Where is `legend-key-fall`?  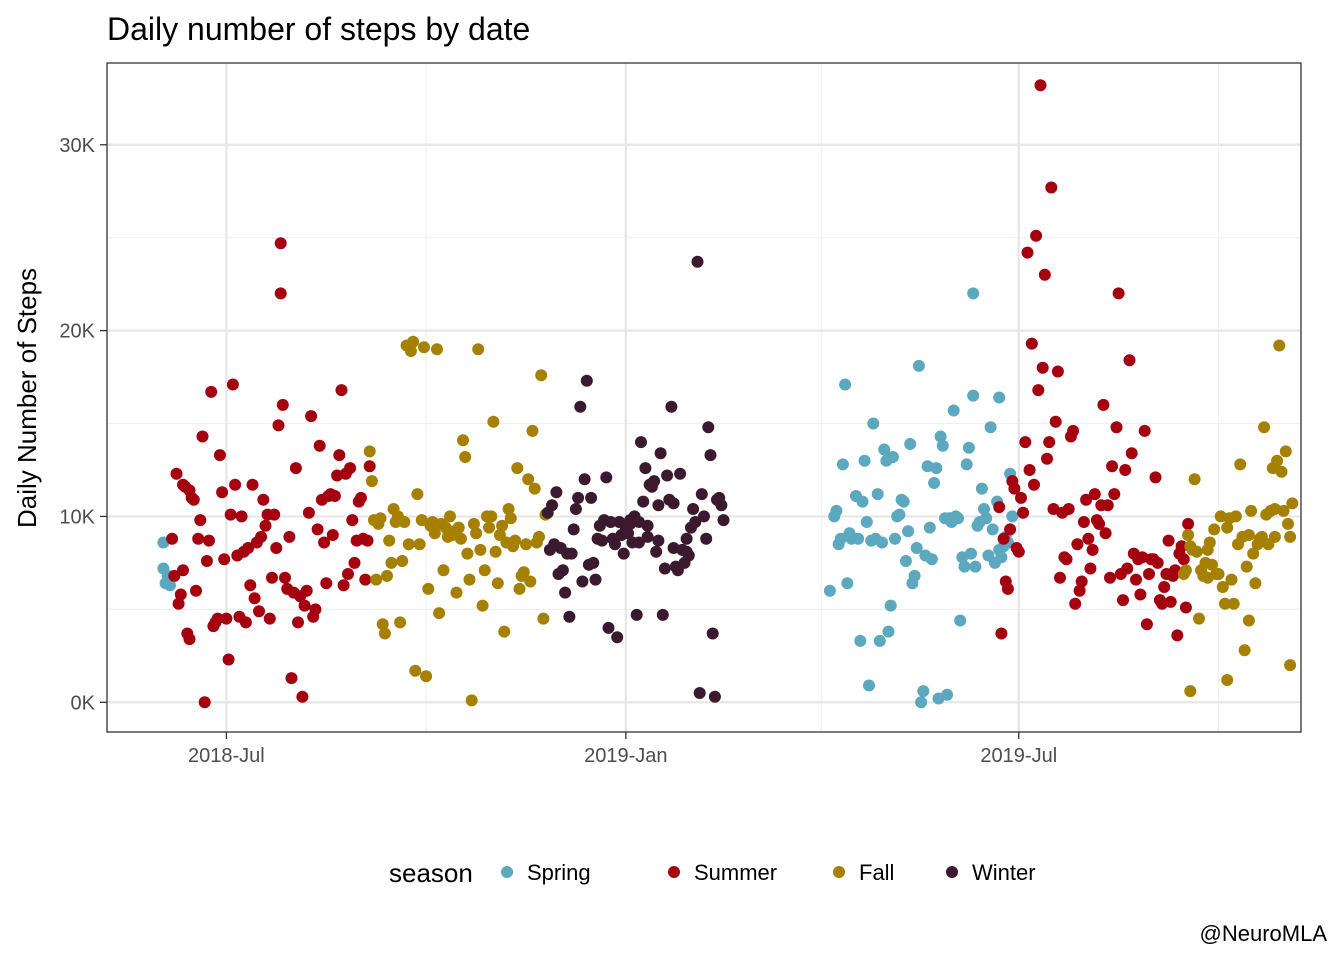
legend-key-fall is located at coordinates (839, 872).